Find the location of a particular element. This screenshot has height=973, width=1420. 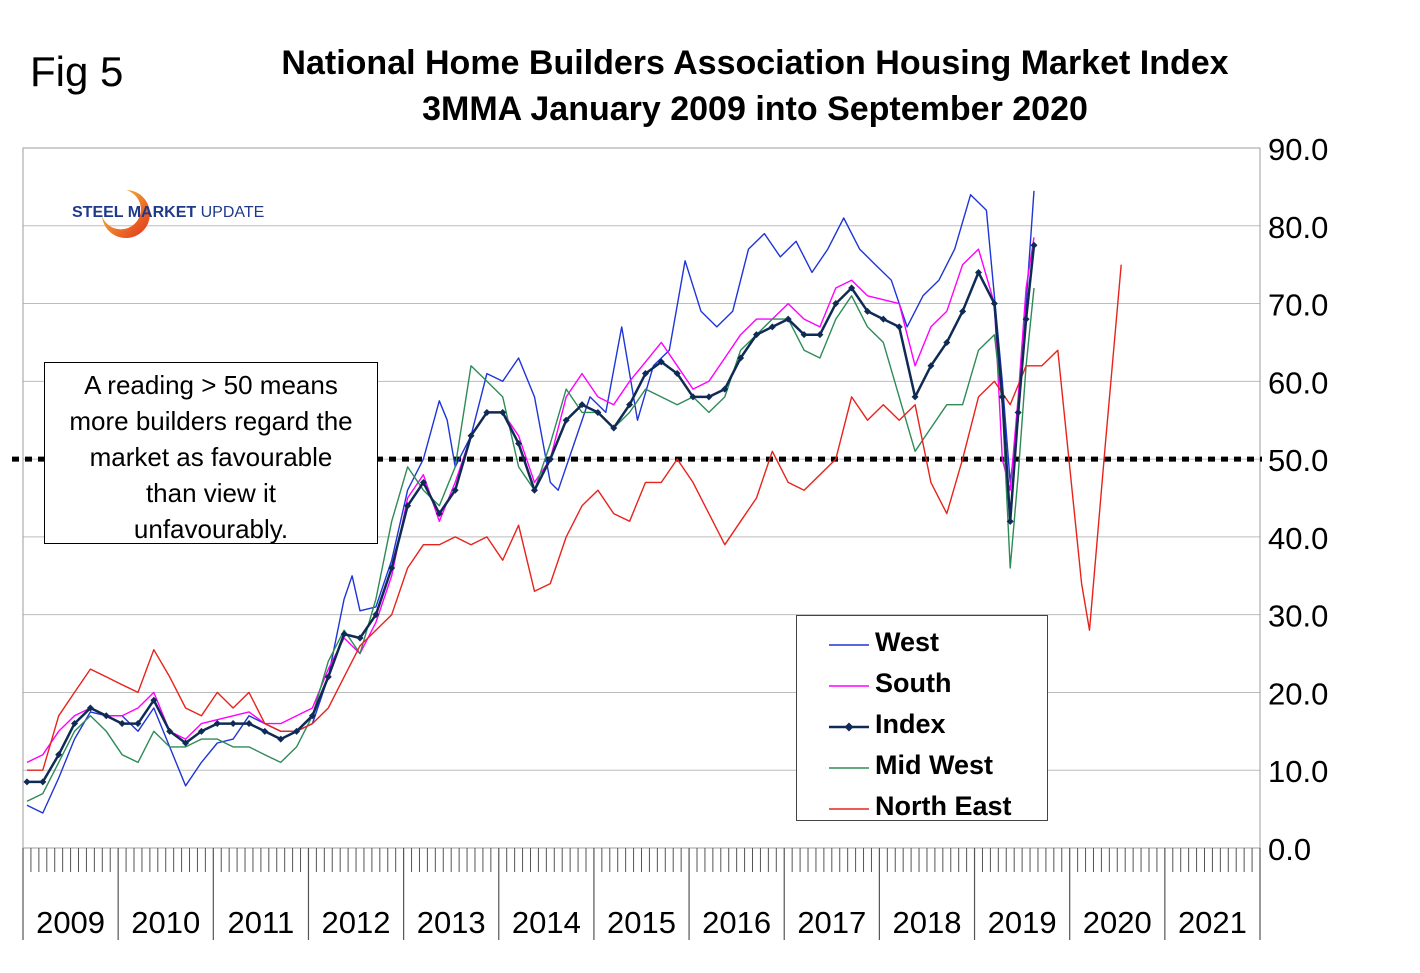

y-tick-label: 40.0 is located at coordinates (1298, 538).